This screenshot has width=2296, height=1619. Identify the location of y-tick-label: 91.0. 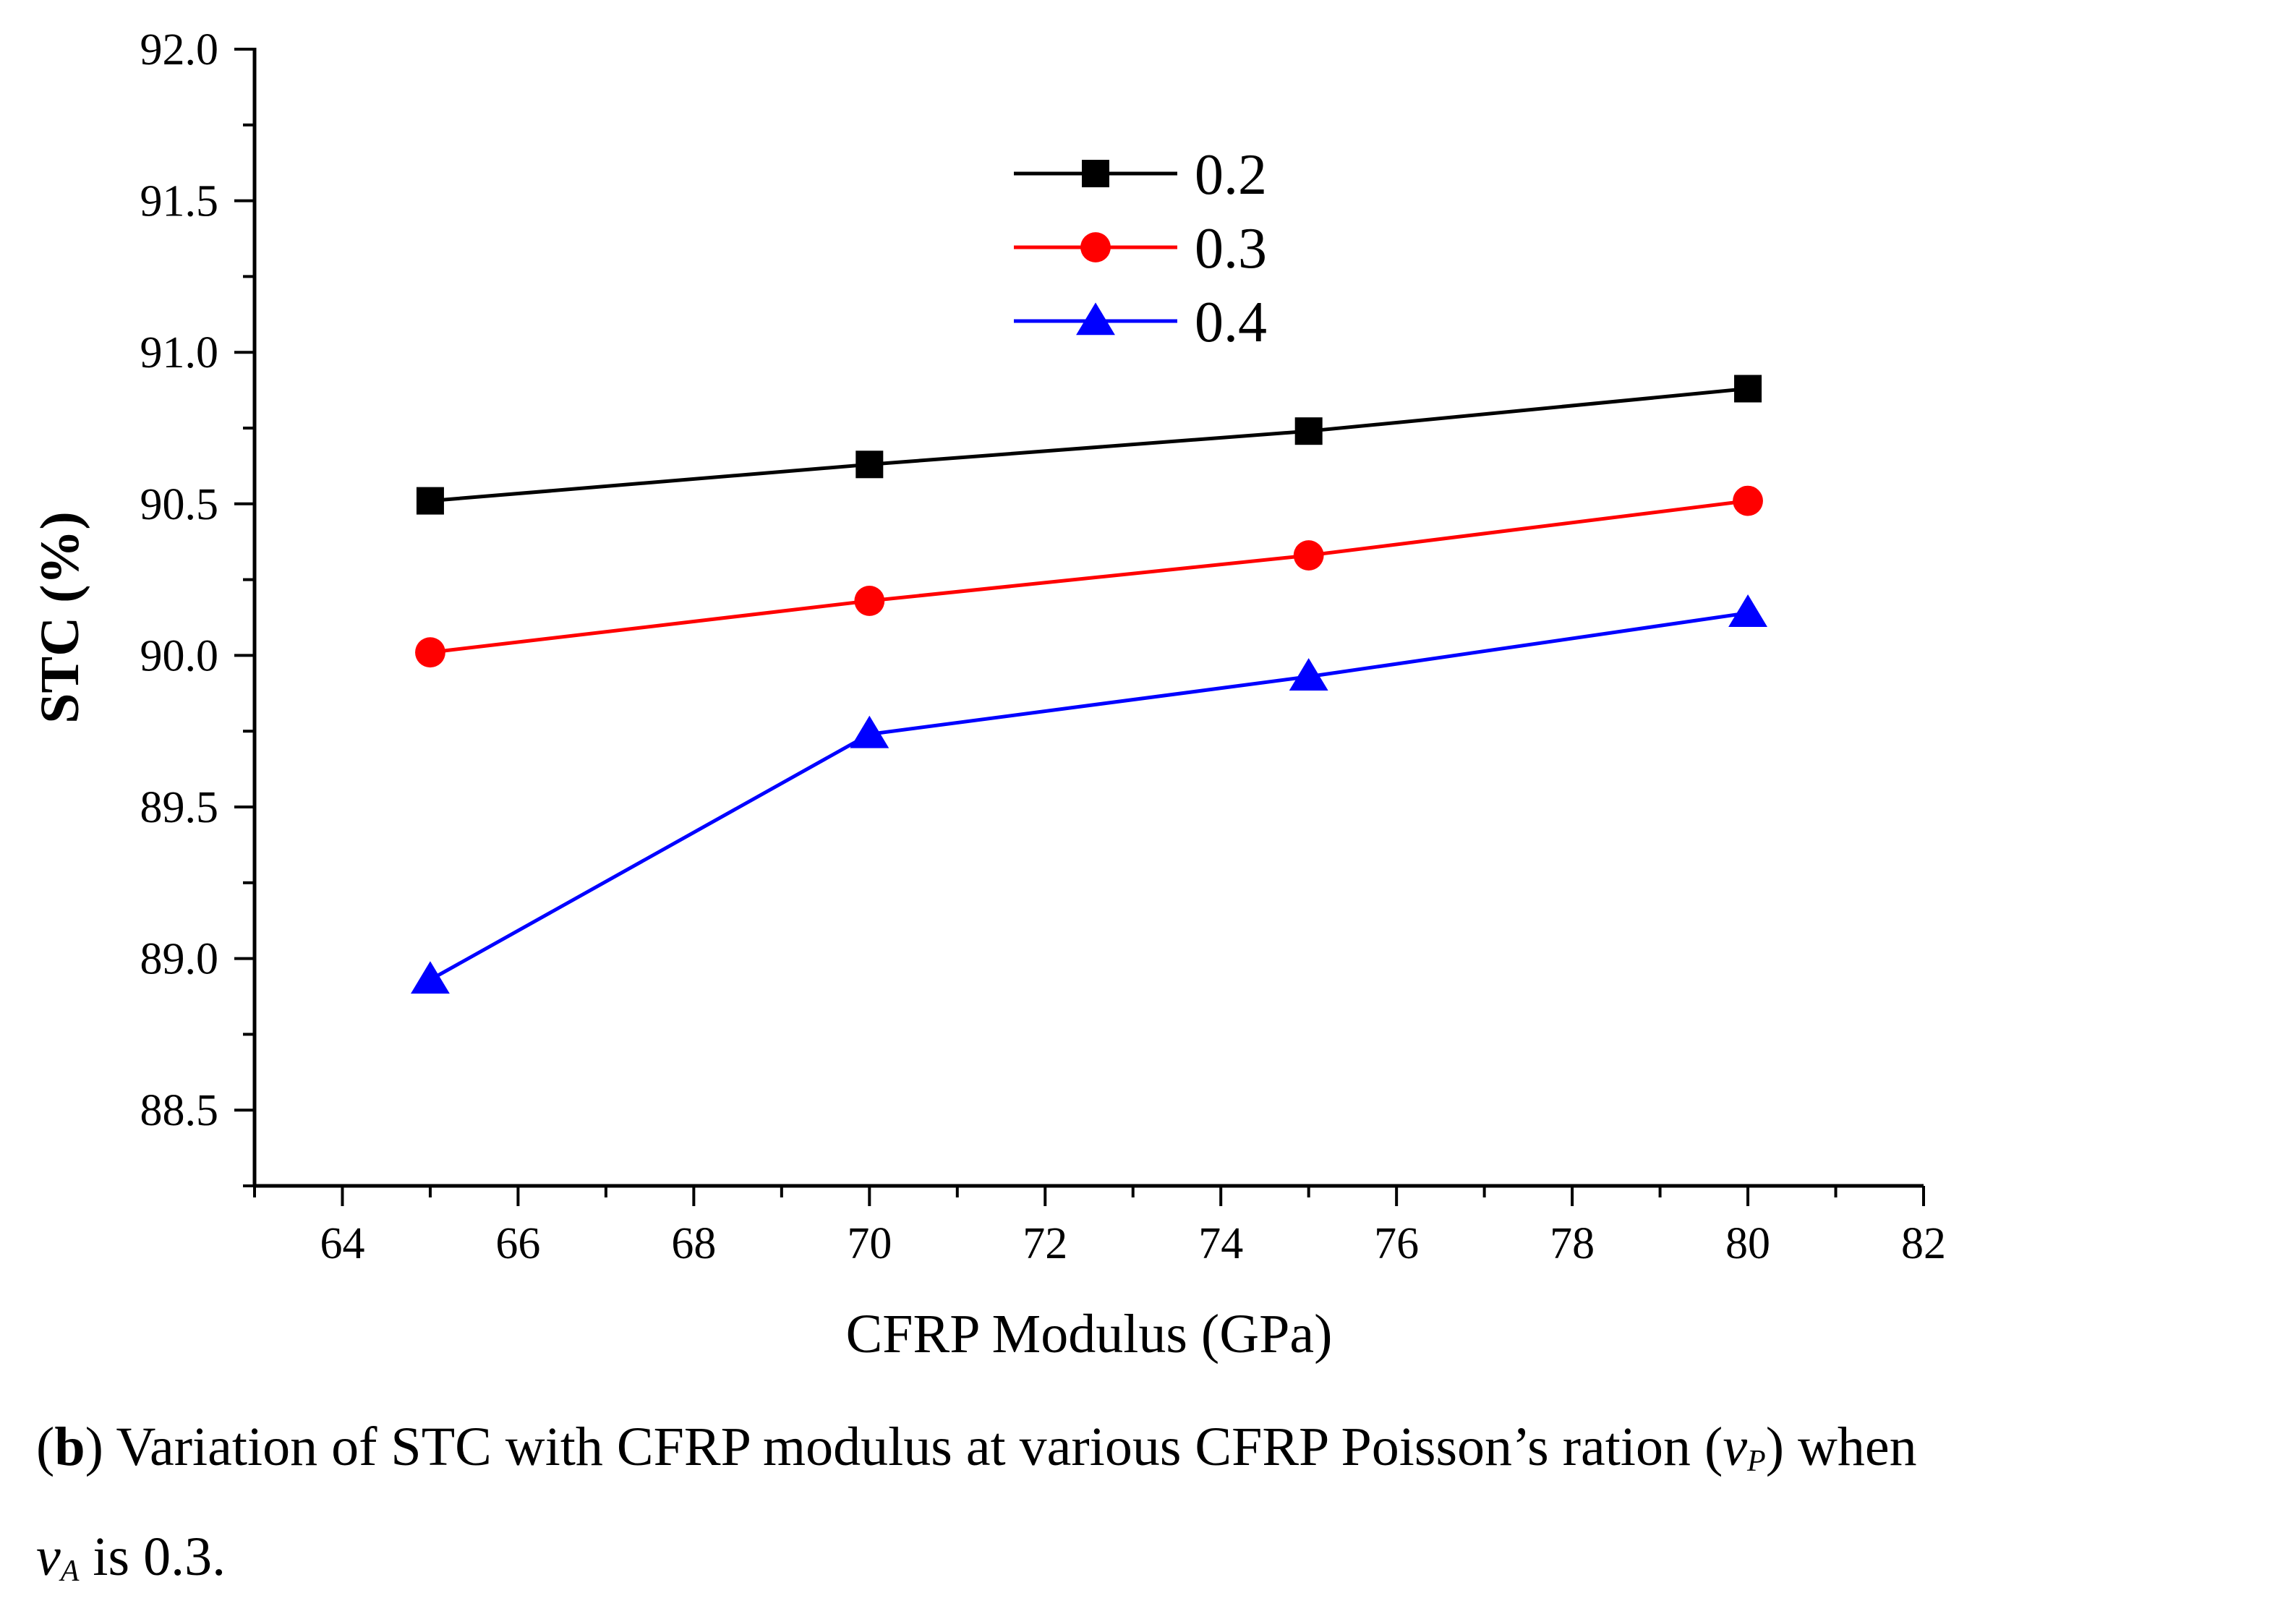
(179, 352).